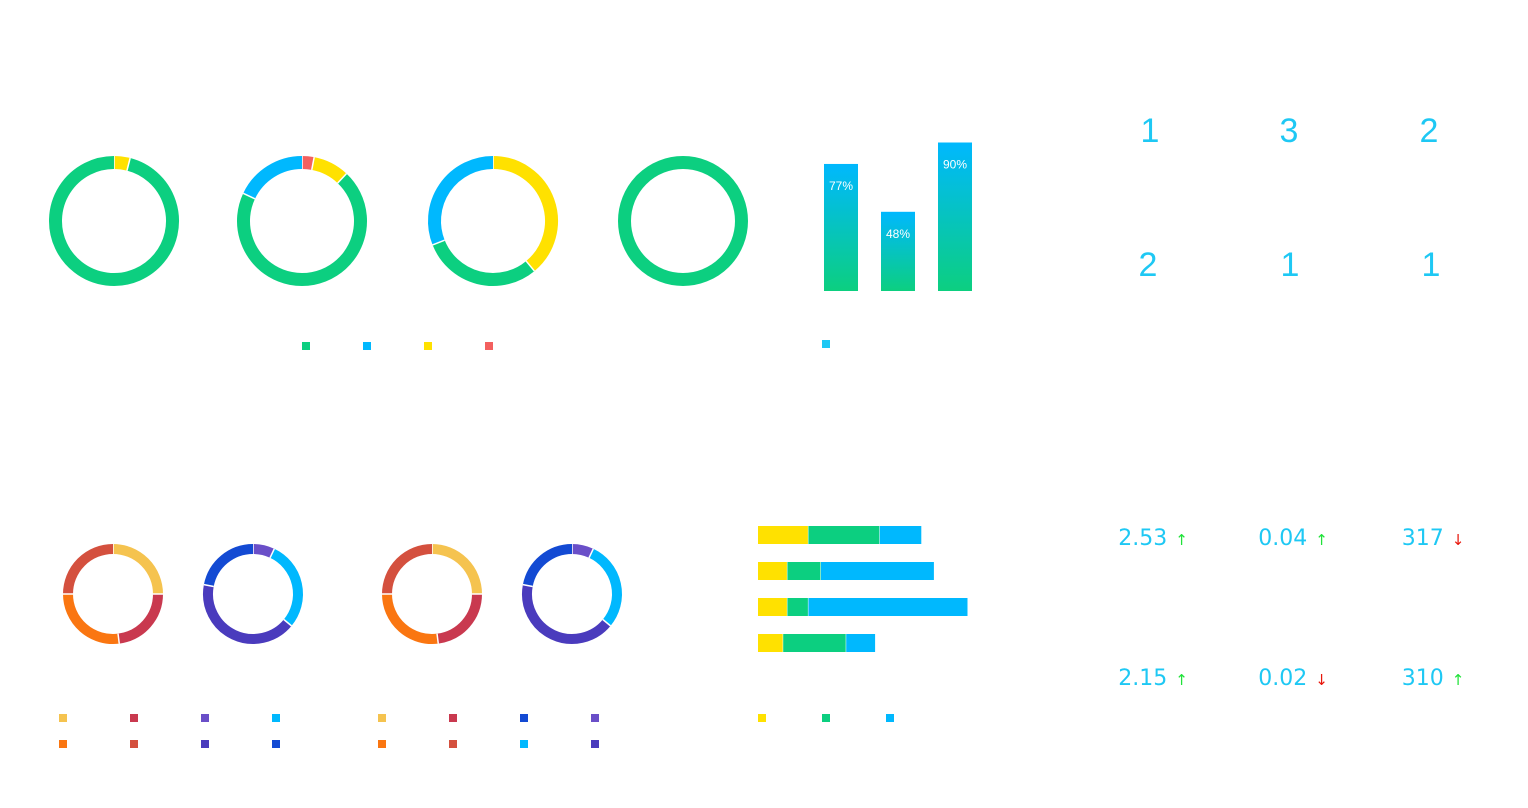  I want to click on donut-legend, so click(398, 346).